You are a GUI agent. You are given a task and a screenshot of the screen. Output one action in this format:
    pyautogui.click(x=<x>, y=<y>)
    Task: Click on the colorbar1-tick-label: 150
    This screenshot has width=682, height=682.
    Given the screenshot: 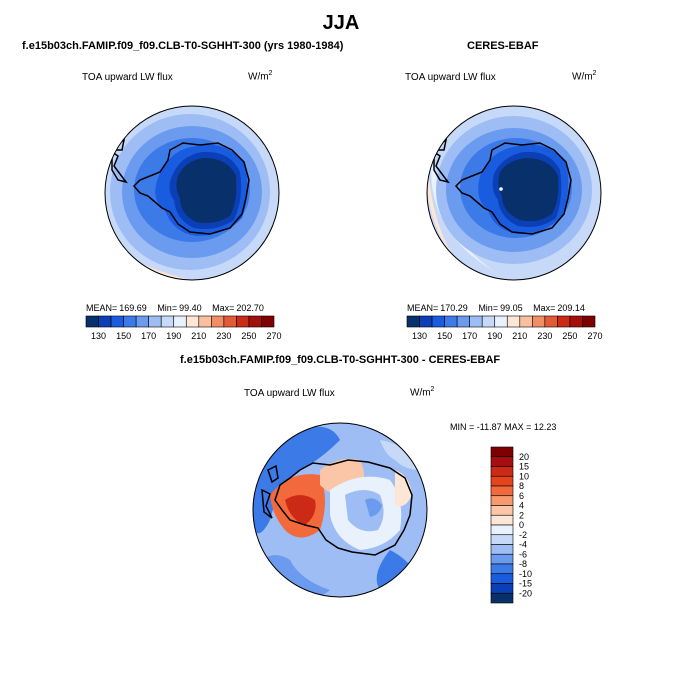 What is the action you would take?
    pyautogui.click(x=123, y=336)
    